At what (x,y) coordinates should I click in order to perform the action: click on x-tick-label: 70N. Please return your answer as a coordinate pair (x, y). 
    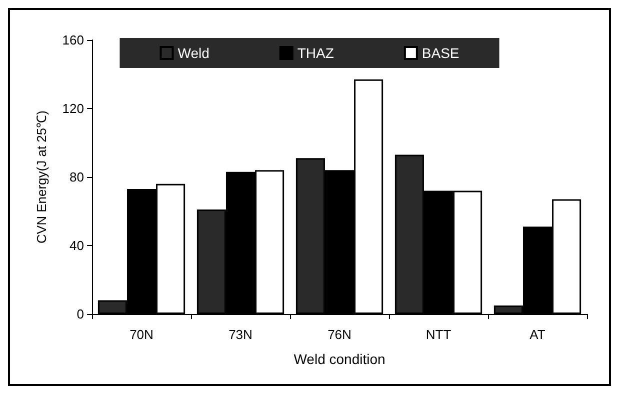
    Looking at the image, I should click on (142, 334).